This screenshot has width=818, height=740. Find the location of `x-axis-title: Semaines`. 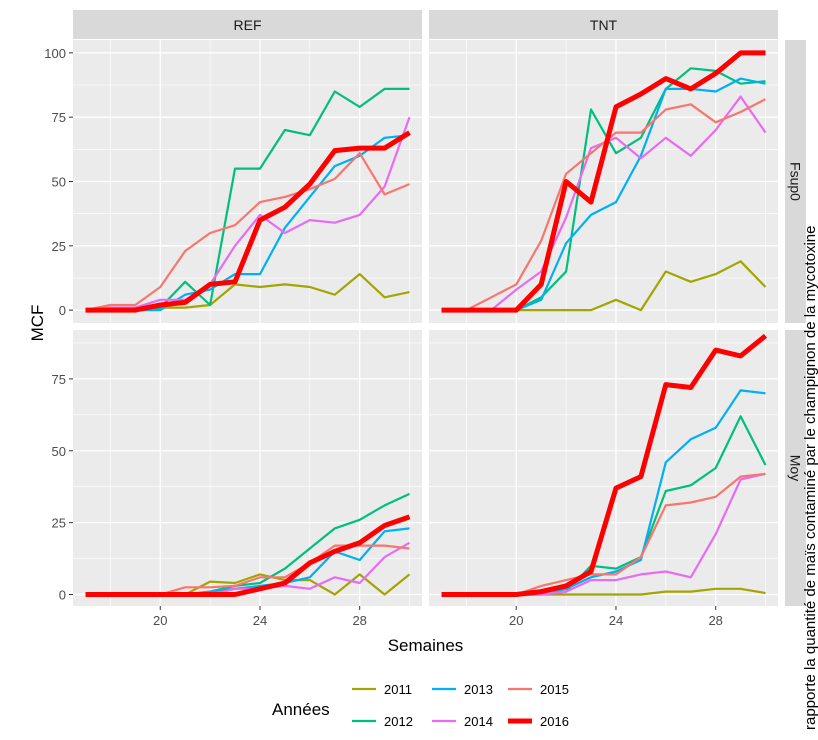

x-axis-title: Semaines is located at coordinates (426, 645).